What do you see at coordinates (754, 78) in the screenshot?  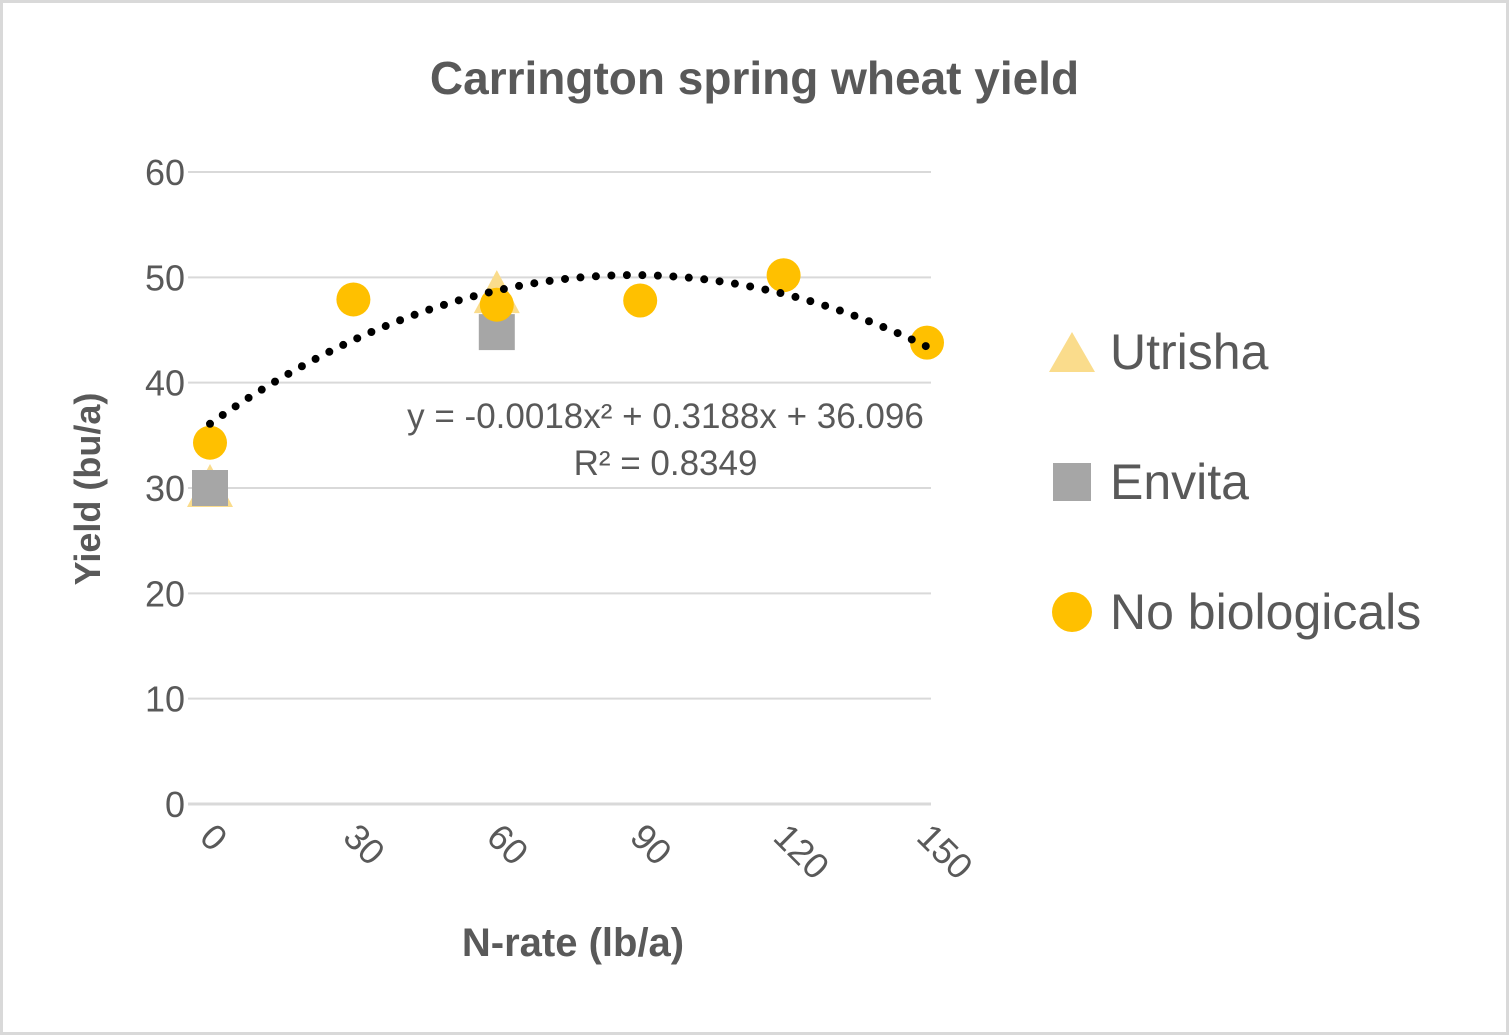 I see `chart-title: Carrington spring wheat yield` at bounding box center [754, 78].